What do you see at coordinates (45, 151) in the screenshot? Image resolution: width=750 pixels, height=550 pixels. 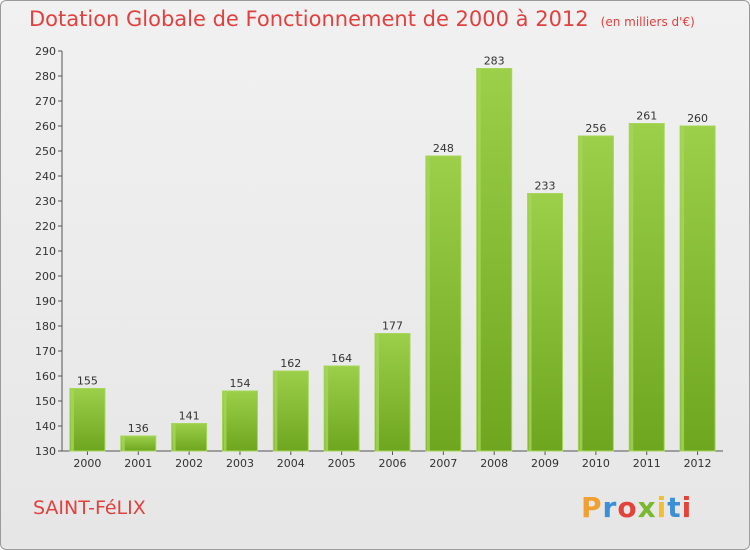 I see `y-tick-label: 250` at bounding box center [45, 151].